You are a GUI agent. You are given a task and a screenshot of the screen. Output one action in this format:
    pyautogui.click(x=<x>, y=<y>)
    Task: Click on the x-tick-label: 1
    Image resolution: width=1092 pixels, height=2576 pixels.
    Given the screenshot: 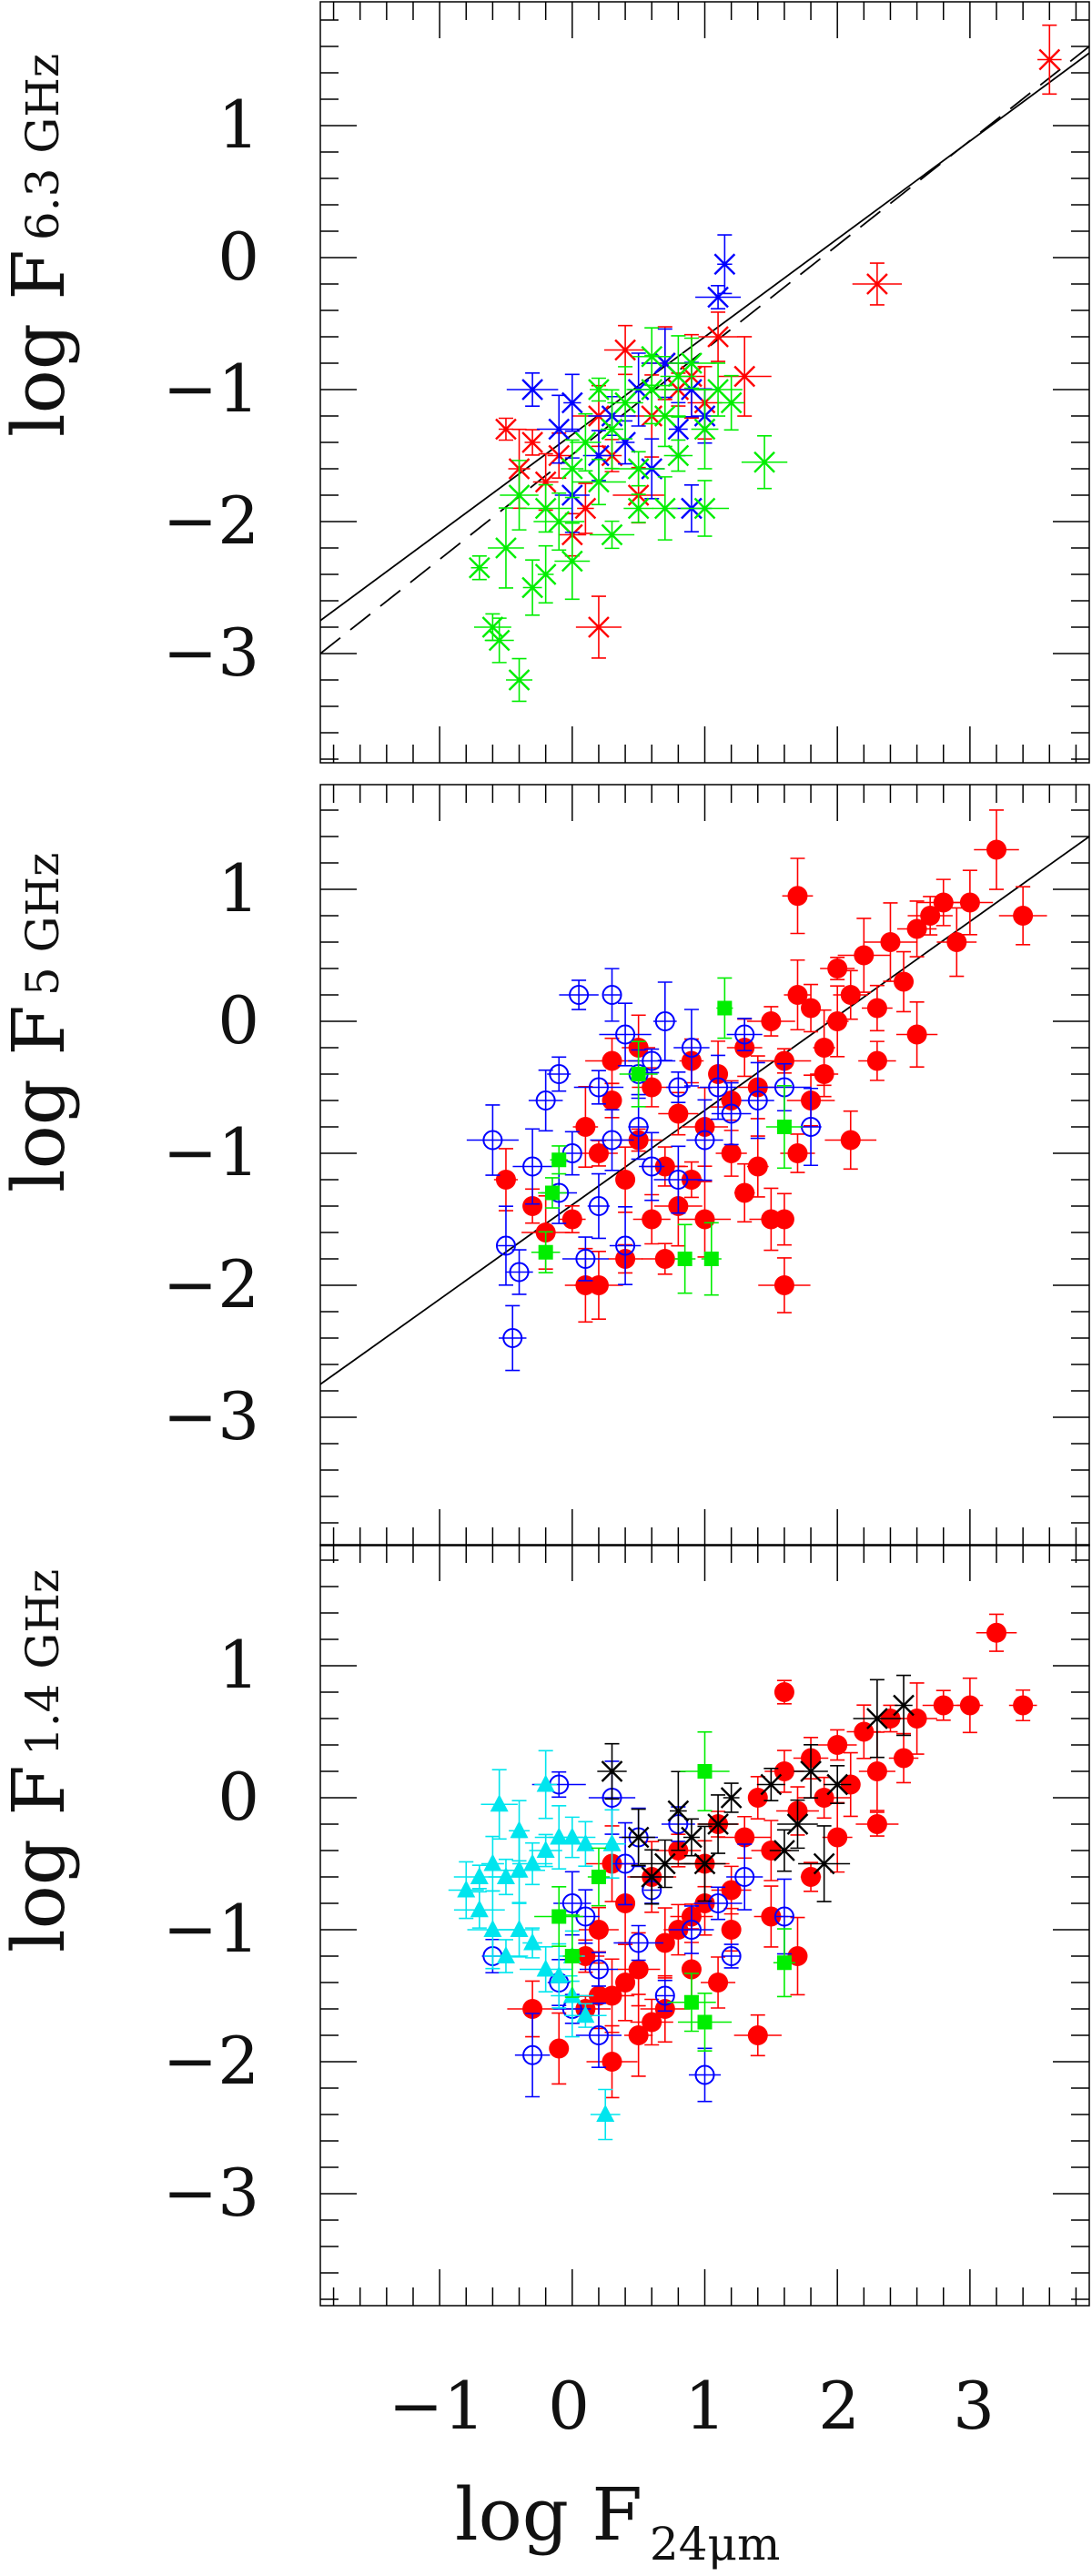 What is the action you would take?
    pyautogui.click(x=705, y=2406)
    